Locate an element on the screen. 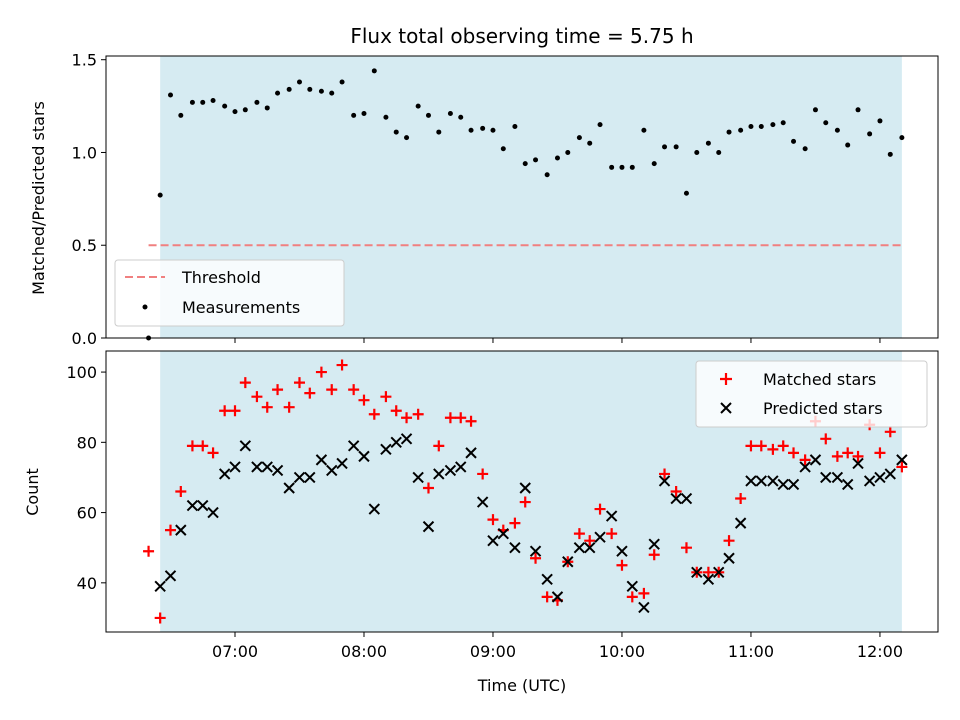  legend-measurements-label: Measurements is located at coordinates (241, 307).